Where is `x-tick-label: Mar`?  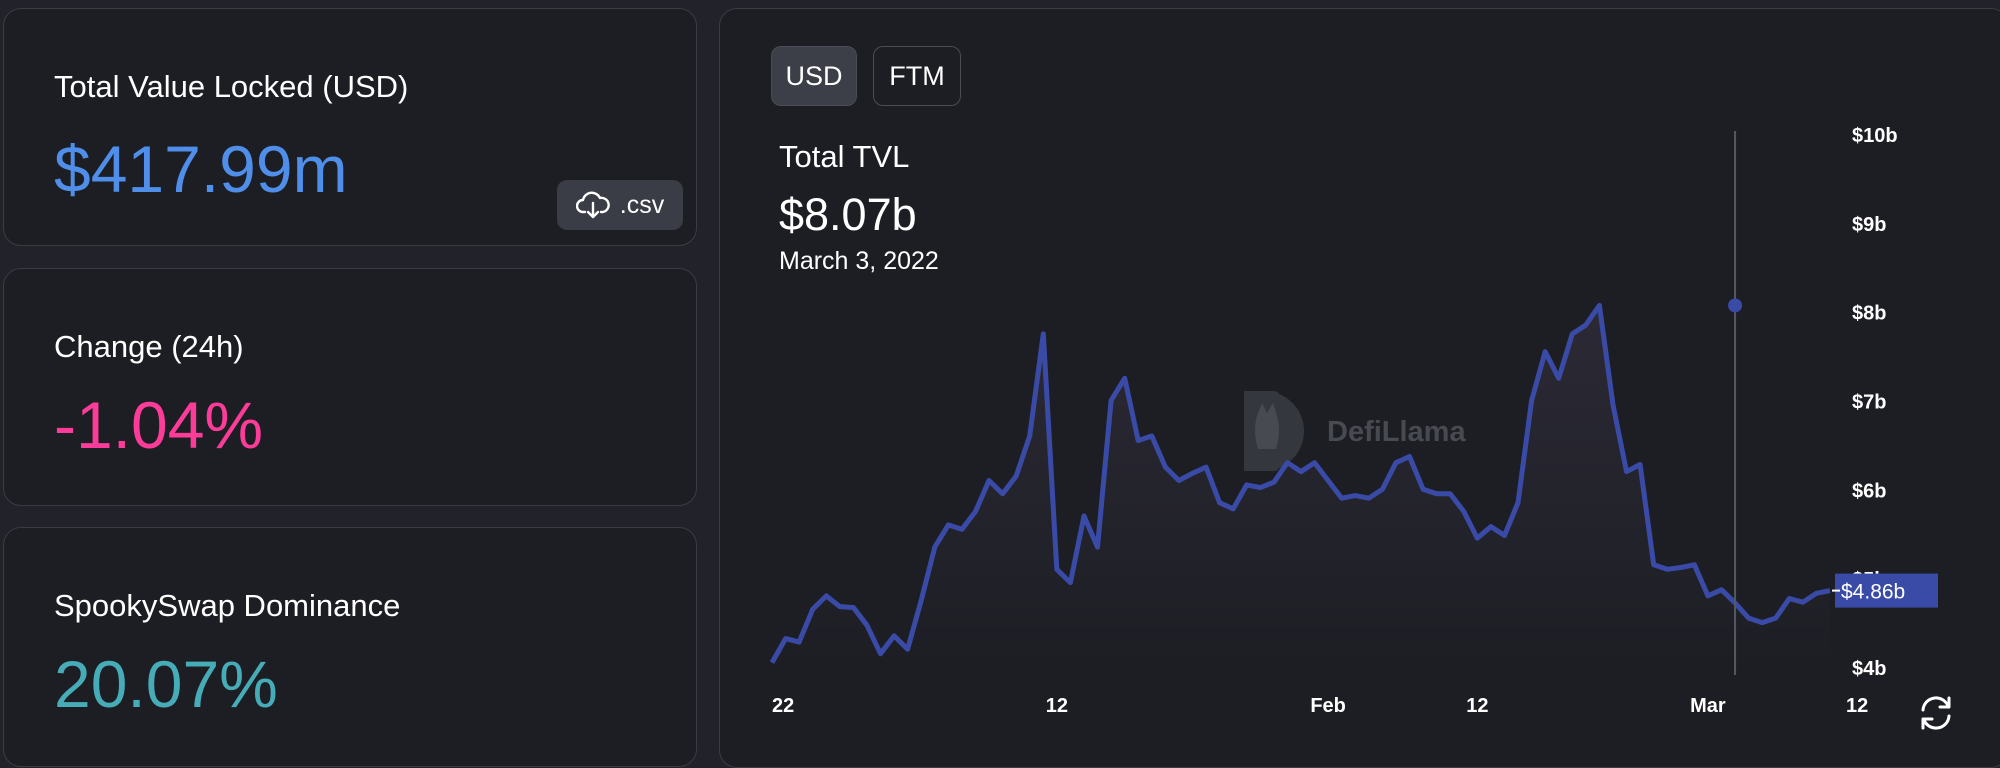 x-tick-label: Mar is located at coordinates (1708, 706).